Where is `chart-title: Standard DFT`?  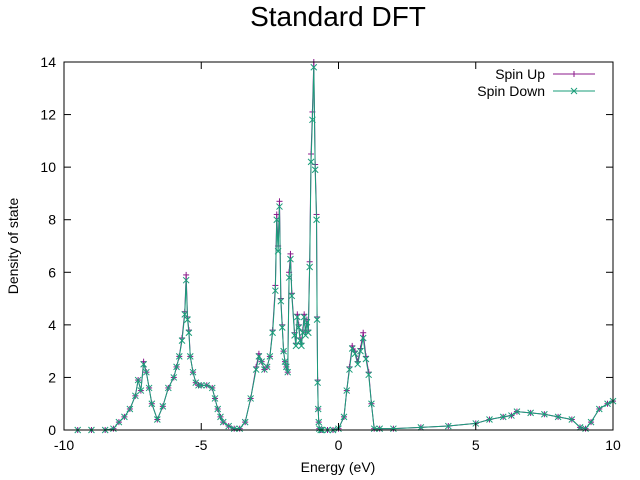
chart-title: Standard DFT is located at coordinates (338, 16).